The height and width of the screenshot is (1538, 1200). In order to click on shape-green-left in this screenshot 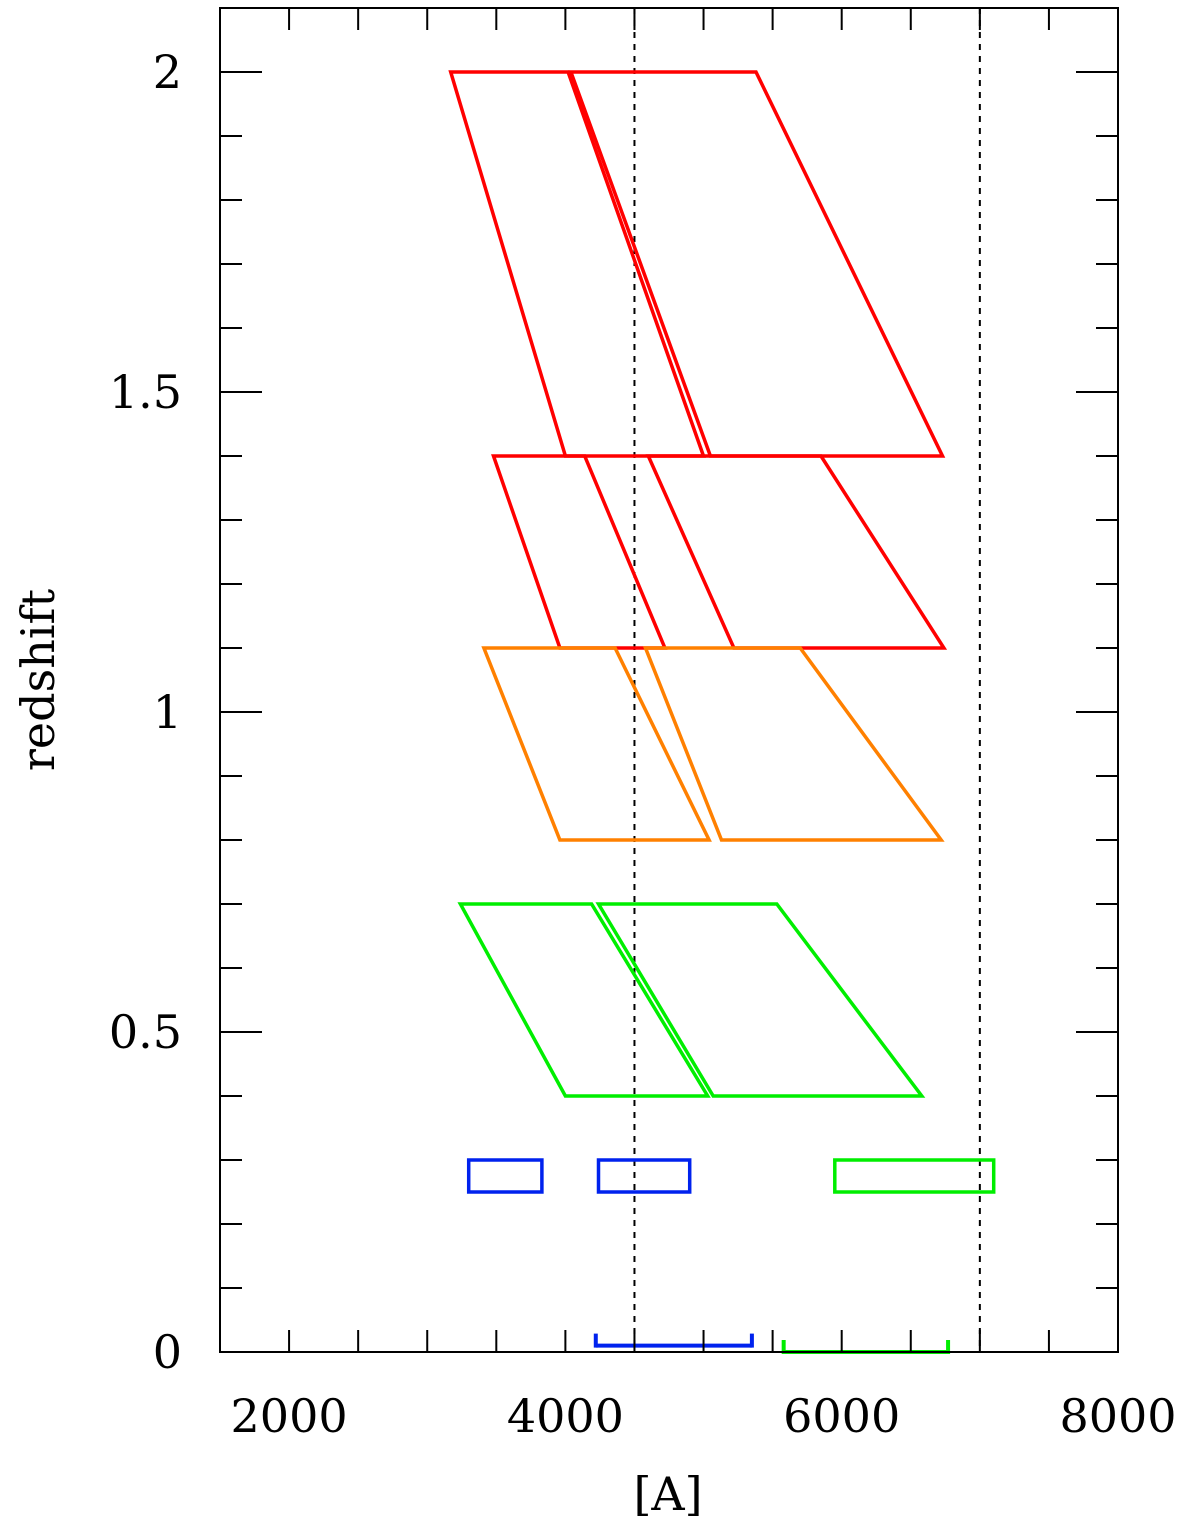, I will do `click(584, 1000)`.